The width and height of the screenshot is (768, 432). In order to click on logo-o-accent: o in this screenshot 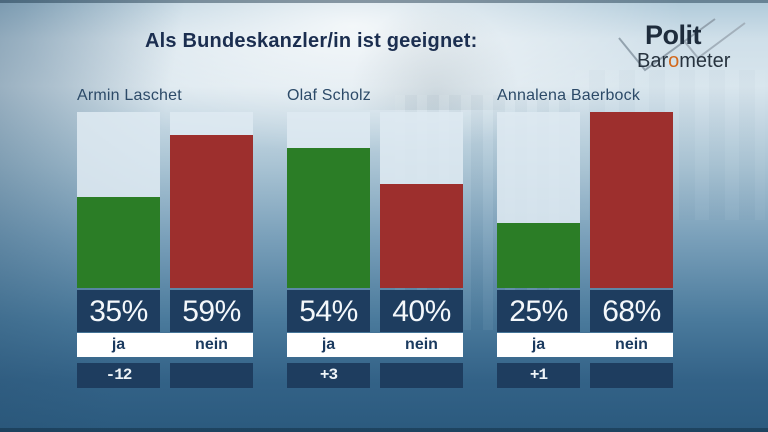, I will do `click(674, 61)`.